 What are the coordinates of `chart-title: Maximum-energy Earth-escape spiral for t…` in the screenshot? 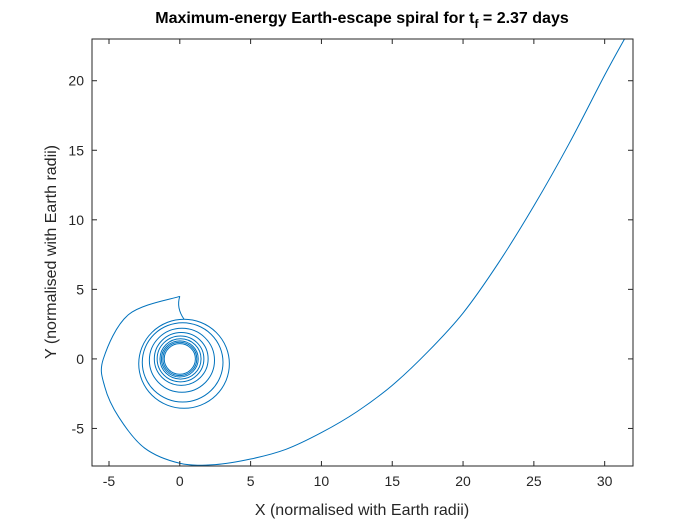 It's located at (362, 20).